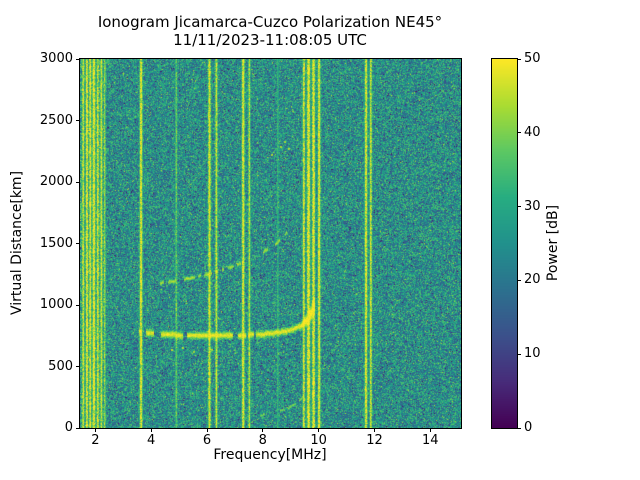  Describe the element at coordinates (56, 243) in the screenshot. I see `y-tick-label: 1500` at that location.